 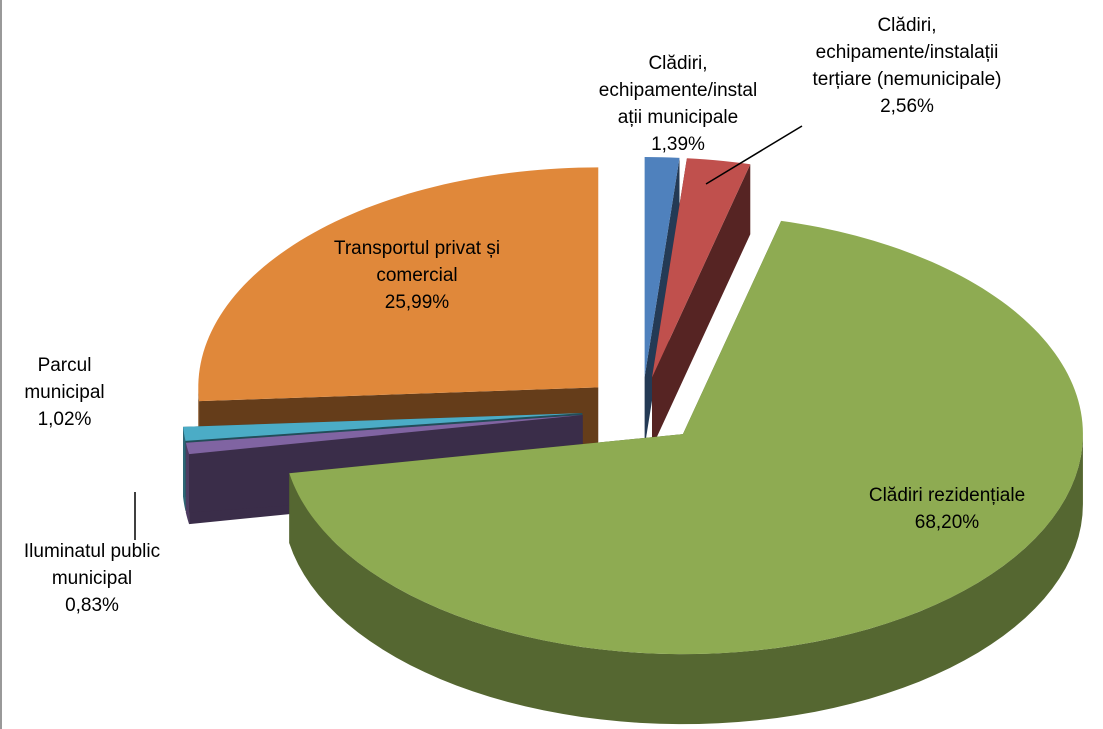 What do you see at coordinates (64, 379) in the screenshot?
I see `category-label: Parcul municipal` at bounding box center [64, 379].